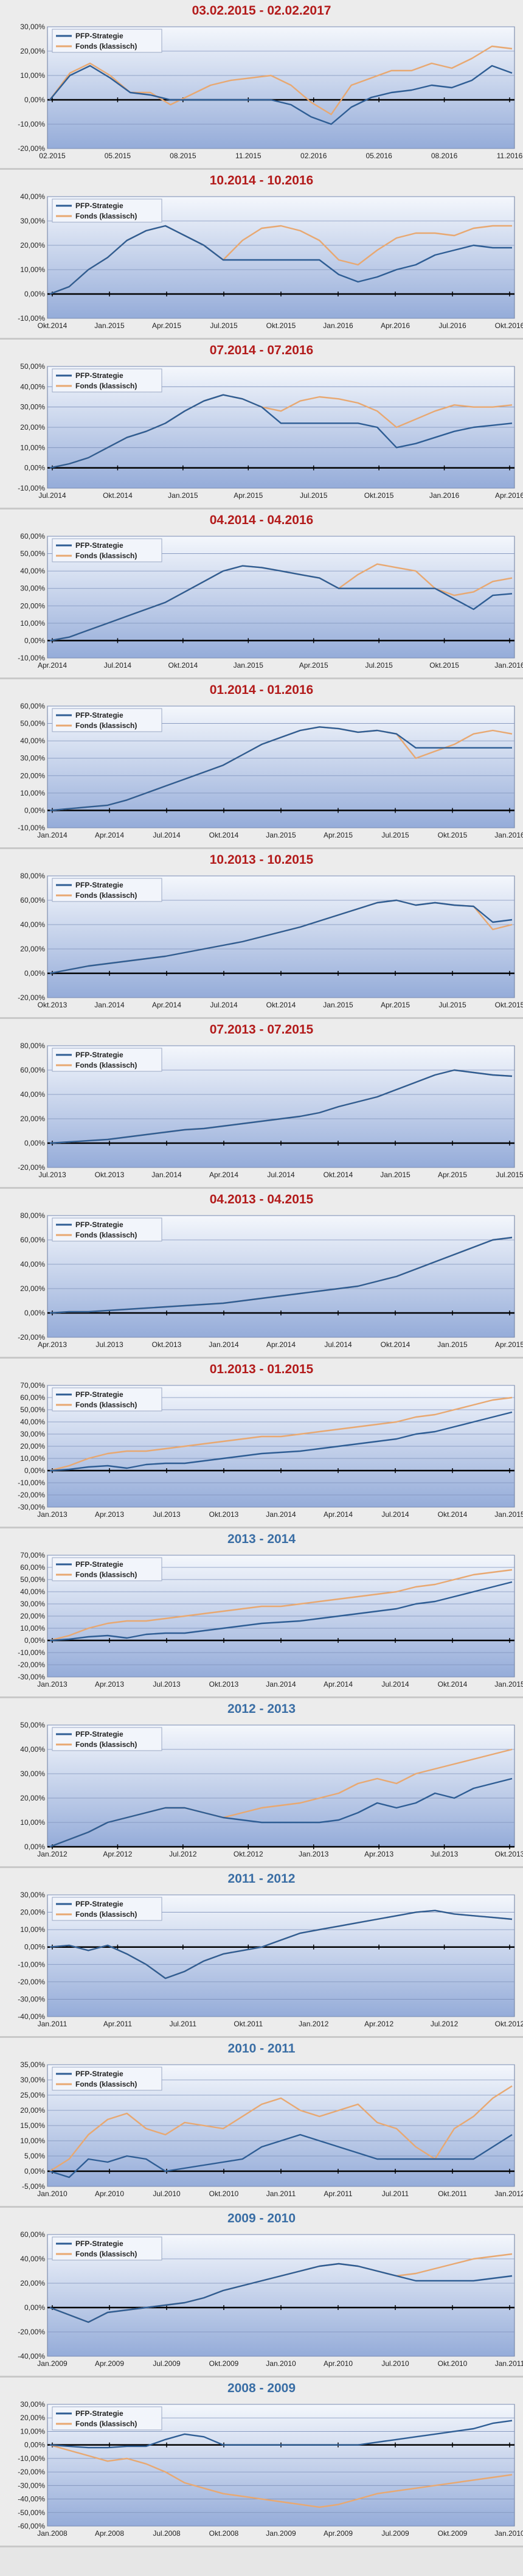 The image size is (523, 2576). What do you see at coordinates (110, 1514) in the screenshot?
I see `x-tick-label: Apr.2013` at bounding box center [110, 1514].